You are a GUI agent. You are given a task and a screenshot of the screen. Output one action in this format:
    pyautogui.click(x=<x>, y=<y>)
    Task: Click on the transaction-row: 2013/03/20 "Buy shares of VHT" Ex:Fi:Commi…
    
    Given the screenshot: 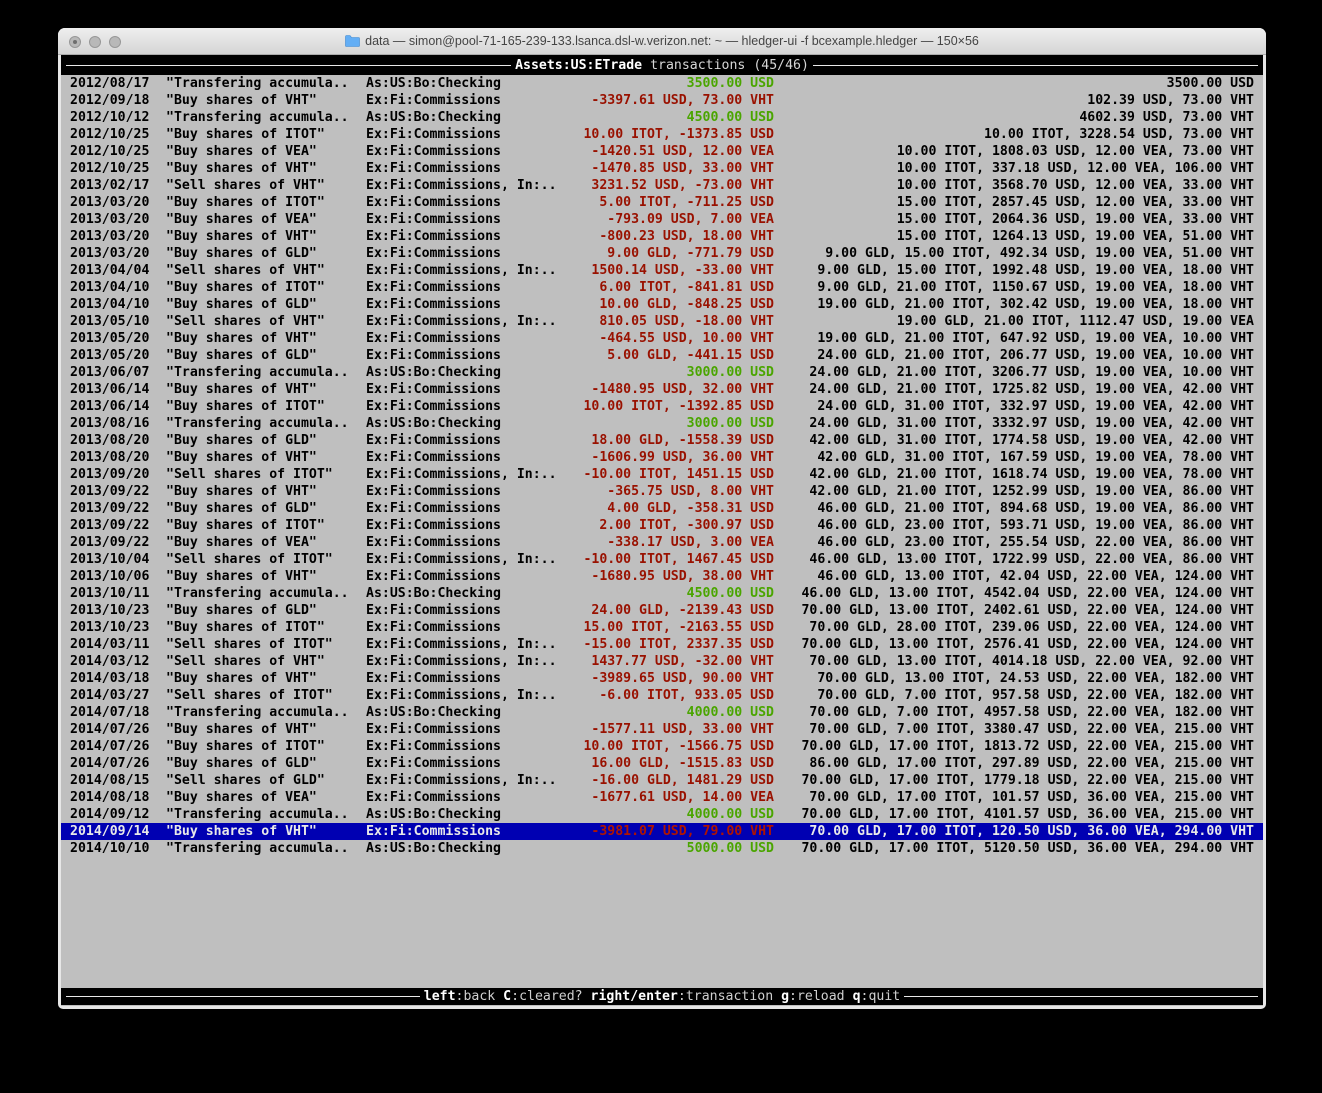 What is the action you would take?
    pyautogui.click(x=662, y=236)
    